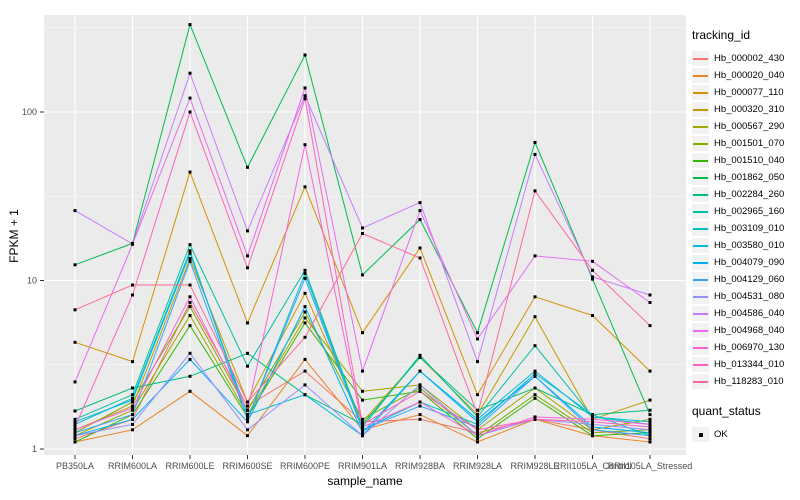 This screenshot has width=800, height=500. Describe the element at coordinates (746, 296) in the screenshot. I see `legend-item-Hb_004531_080: Hb_004531_080` at that location.